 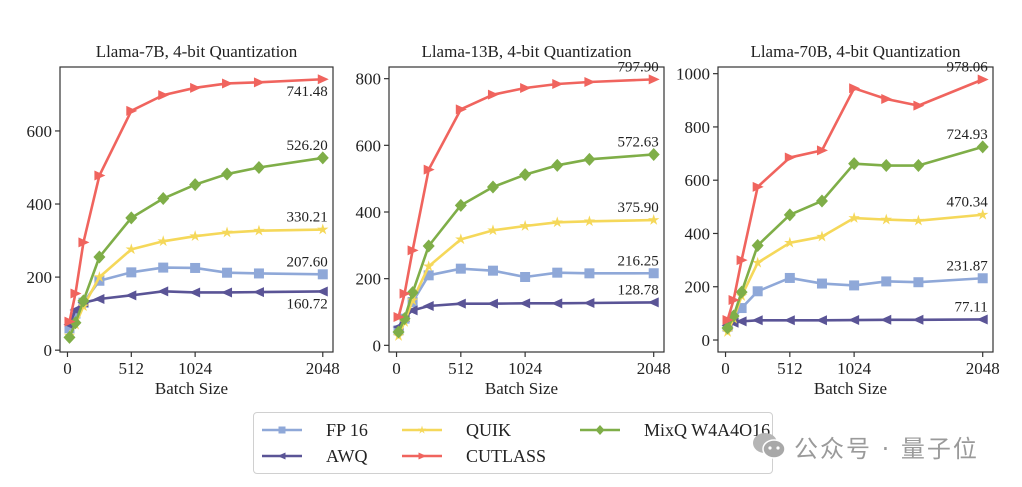 I want to click on legend-swatch-quik, so click(x=422, y=429).